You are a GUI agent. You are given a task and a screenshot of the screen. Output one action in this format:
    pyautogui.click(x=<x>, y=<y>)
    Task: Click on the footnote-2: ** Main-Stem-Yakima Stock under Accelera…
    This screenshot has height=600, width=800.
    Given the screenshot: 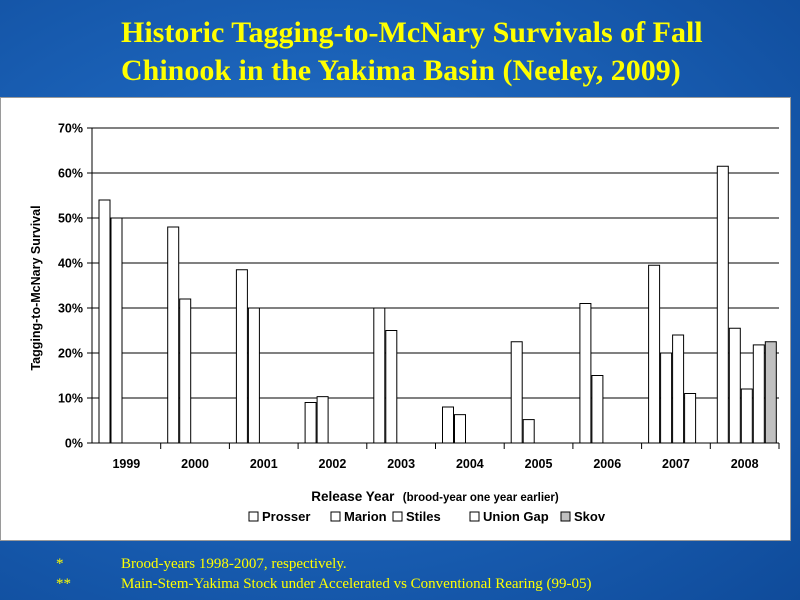 What is the action you would take?
    pyautogui.click(x=400, y=586)
    